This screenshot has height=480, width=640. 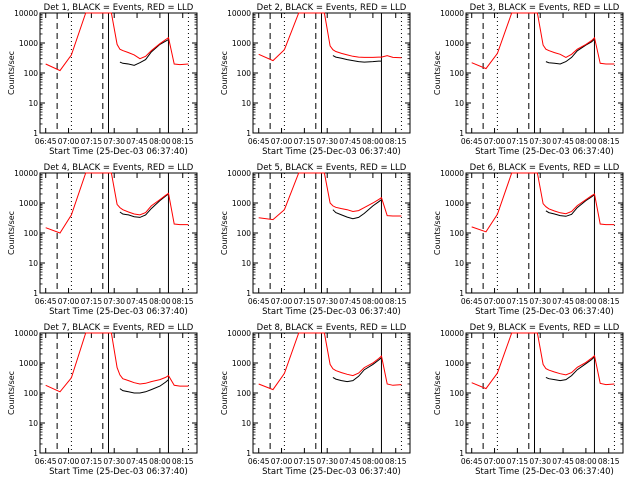 What do you see at coordinates (119, 168) in the screenshot?
I see `chart-title: Det 4, BLACK = Events, RED = LLD` at bounding box center [119, 168].